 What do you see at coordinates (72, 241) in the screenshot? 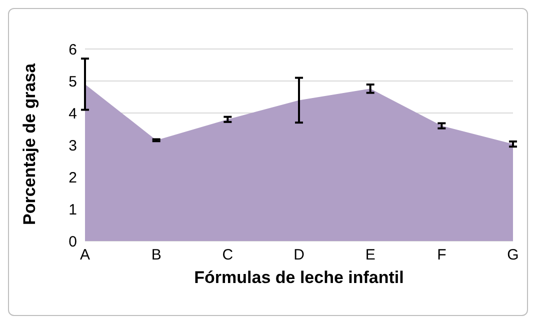
I see `y-tick-label: 0` at bounding box center [72, 241].